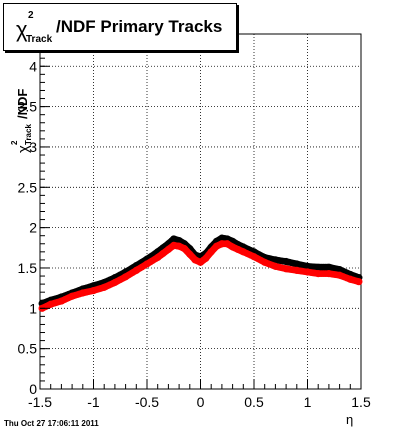 The width and height of the screenshot is (400, 433). I want to click on y-tick-label: 0, so click(33, 389).